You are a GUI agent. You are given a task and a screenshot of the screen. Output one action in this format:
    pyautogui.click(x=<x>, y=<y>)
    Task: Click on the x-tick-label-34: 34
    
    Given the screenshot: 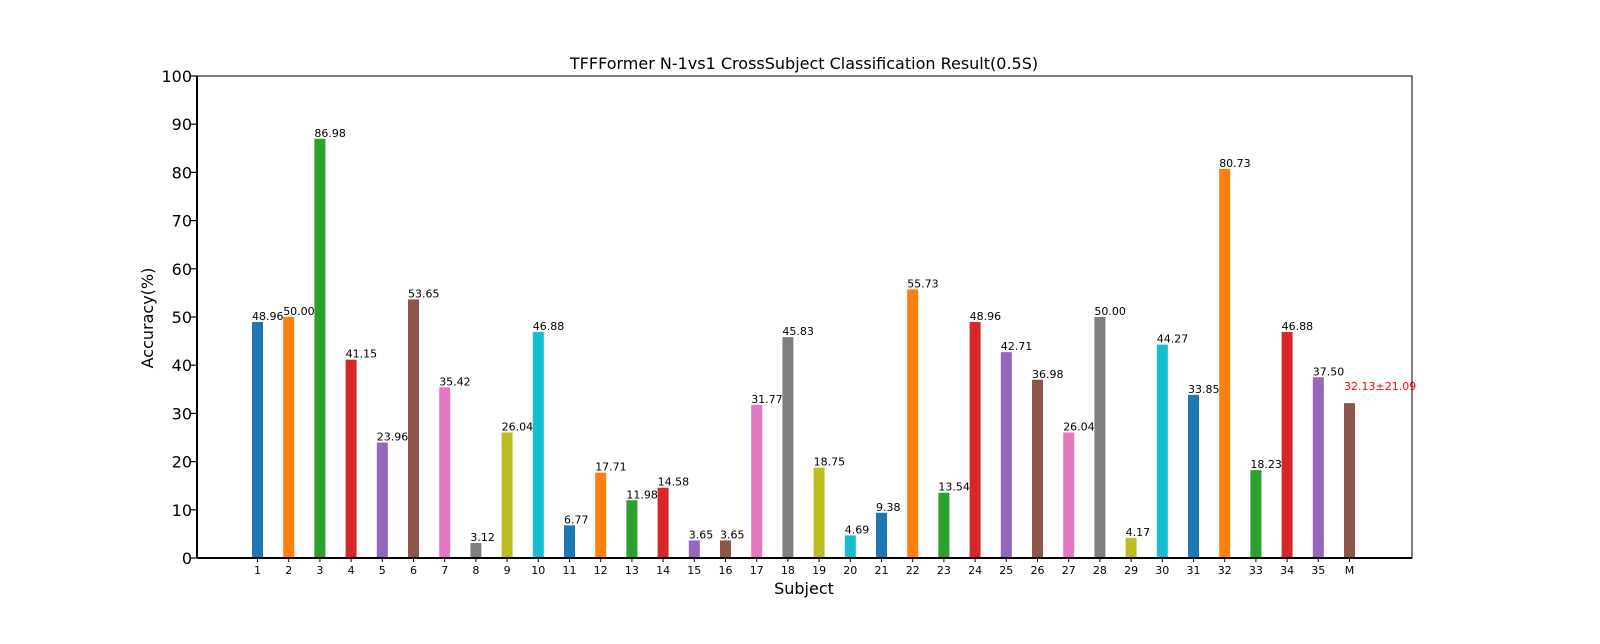 What is the action you would take?
    pyautogui.click(x=1287, y=570)
    